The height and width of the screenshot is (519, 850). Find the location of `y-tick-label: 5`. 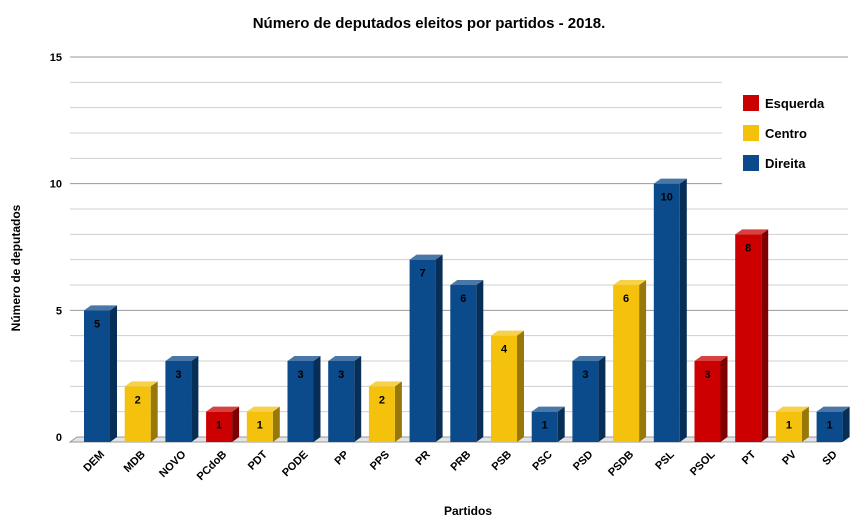

y-tick-label: 5 is located at coordinates (59, 311).